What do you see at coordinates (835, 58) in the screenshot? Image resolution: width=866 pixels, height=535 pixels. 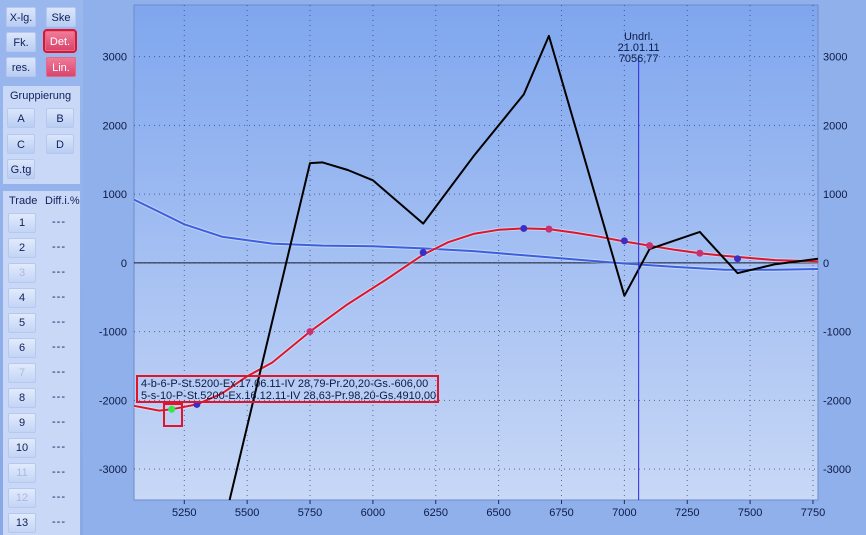 I see `y-tick-label-right: 3000` at bounding box center [835, 58].